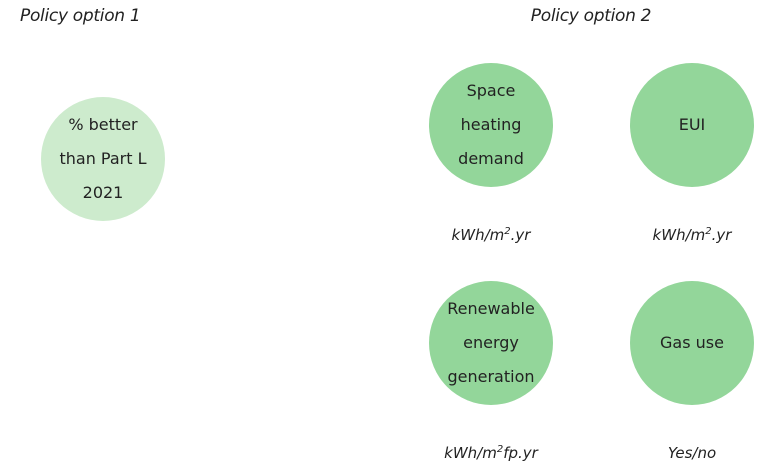 The height and width of the screenshot is (463, 767). Describe the element at coordinates (692, 453) in the screenshot. I see `unit-base: Yes/no` at that location.